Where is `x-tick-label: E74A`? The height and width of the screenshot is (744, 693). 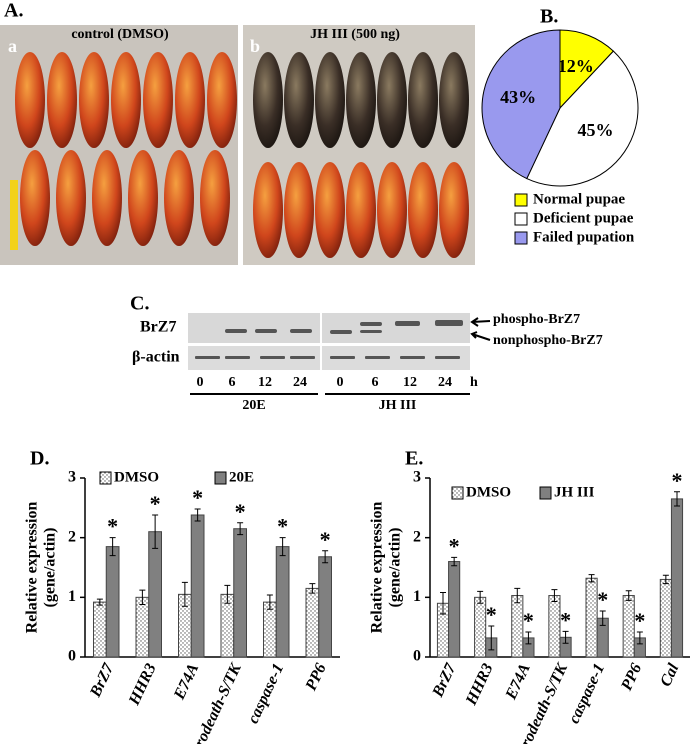
x-tick-label: E74A is located at coordinates (187, 682).